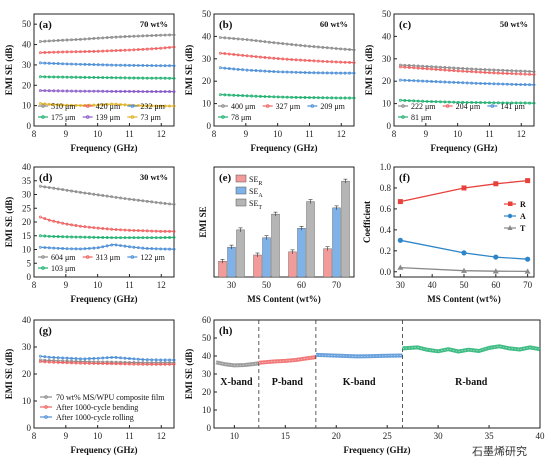 Image resolution: width=554 pixels, height=469 pixels. I want to click on panel-label: (a), so click(45, 25).